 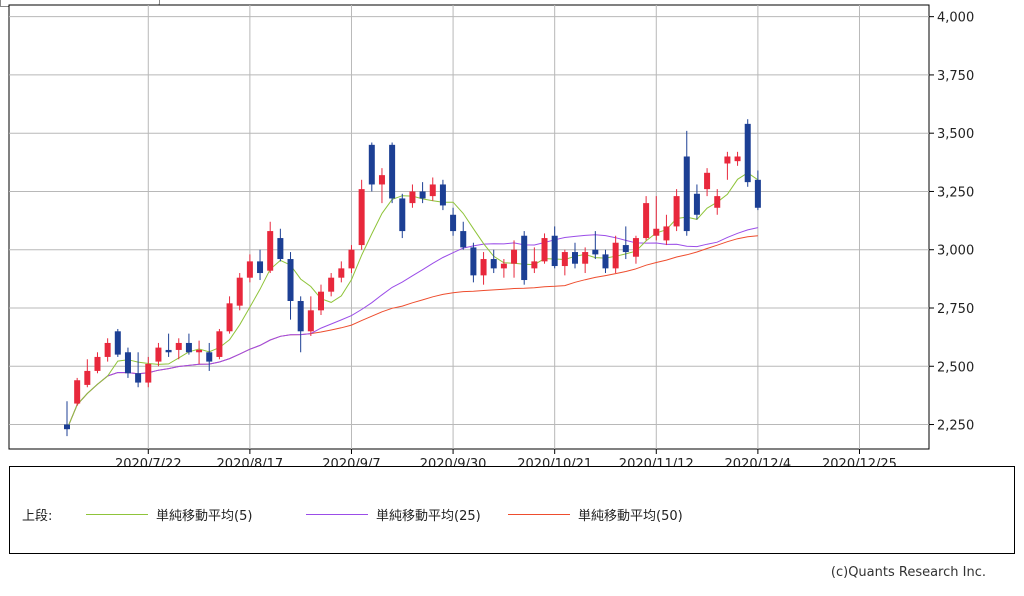 I want to click on y-tick-label: 3,750, so click(x=955, y=76).